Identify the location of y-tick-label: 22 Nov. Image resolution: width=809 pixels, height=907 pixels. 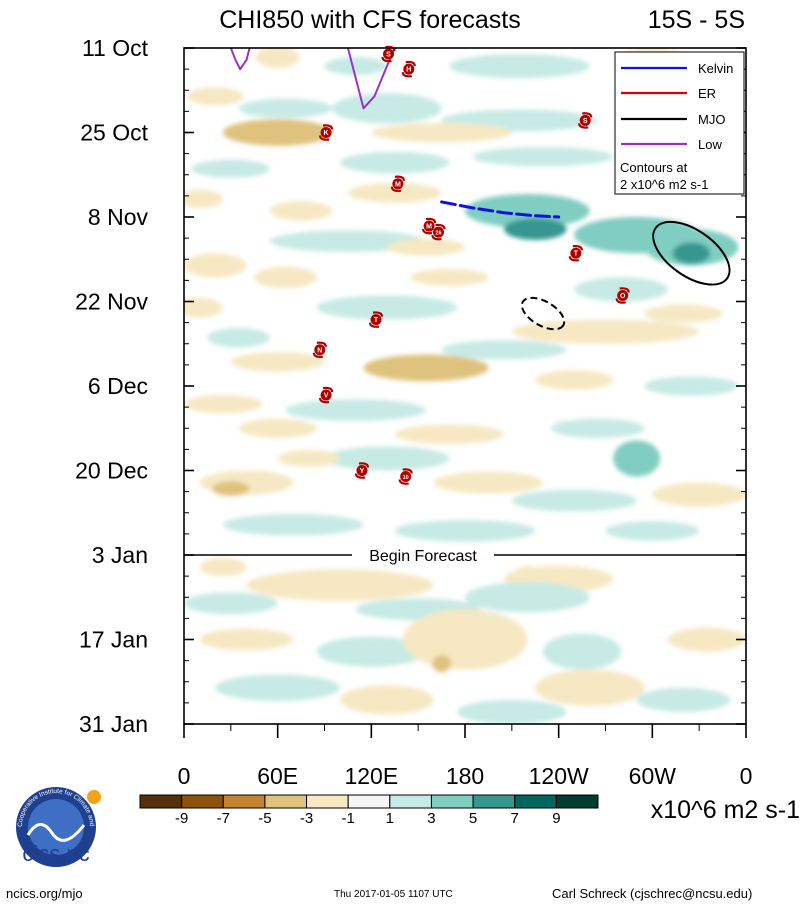
(111, 302).